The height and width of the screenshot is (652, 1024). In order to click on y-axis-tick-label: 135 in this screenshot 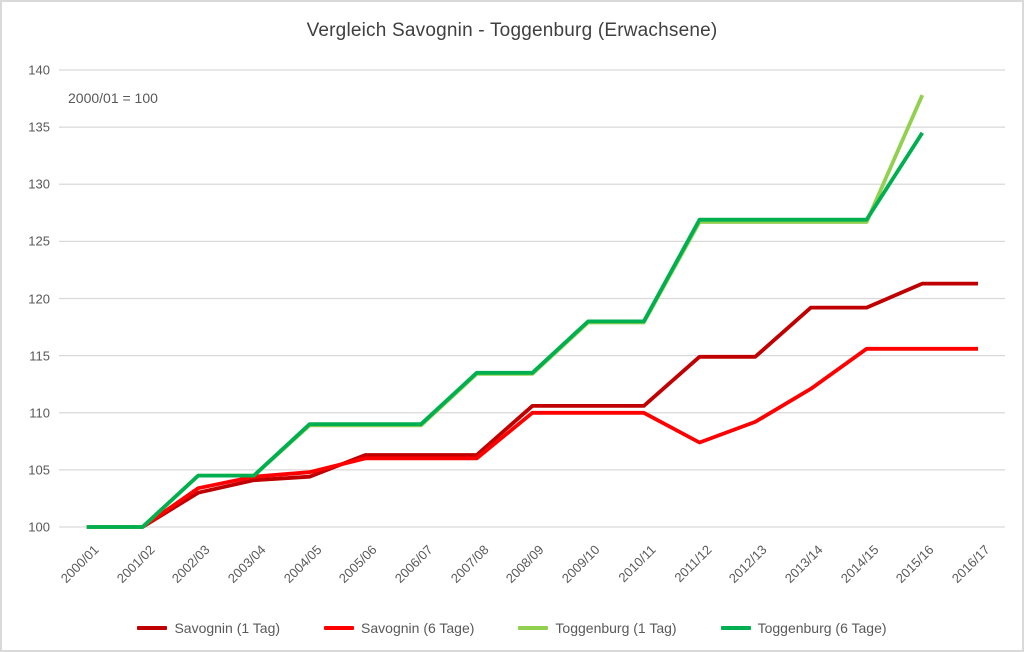, I will do `click(39, 127)`.